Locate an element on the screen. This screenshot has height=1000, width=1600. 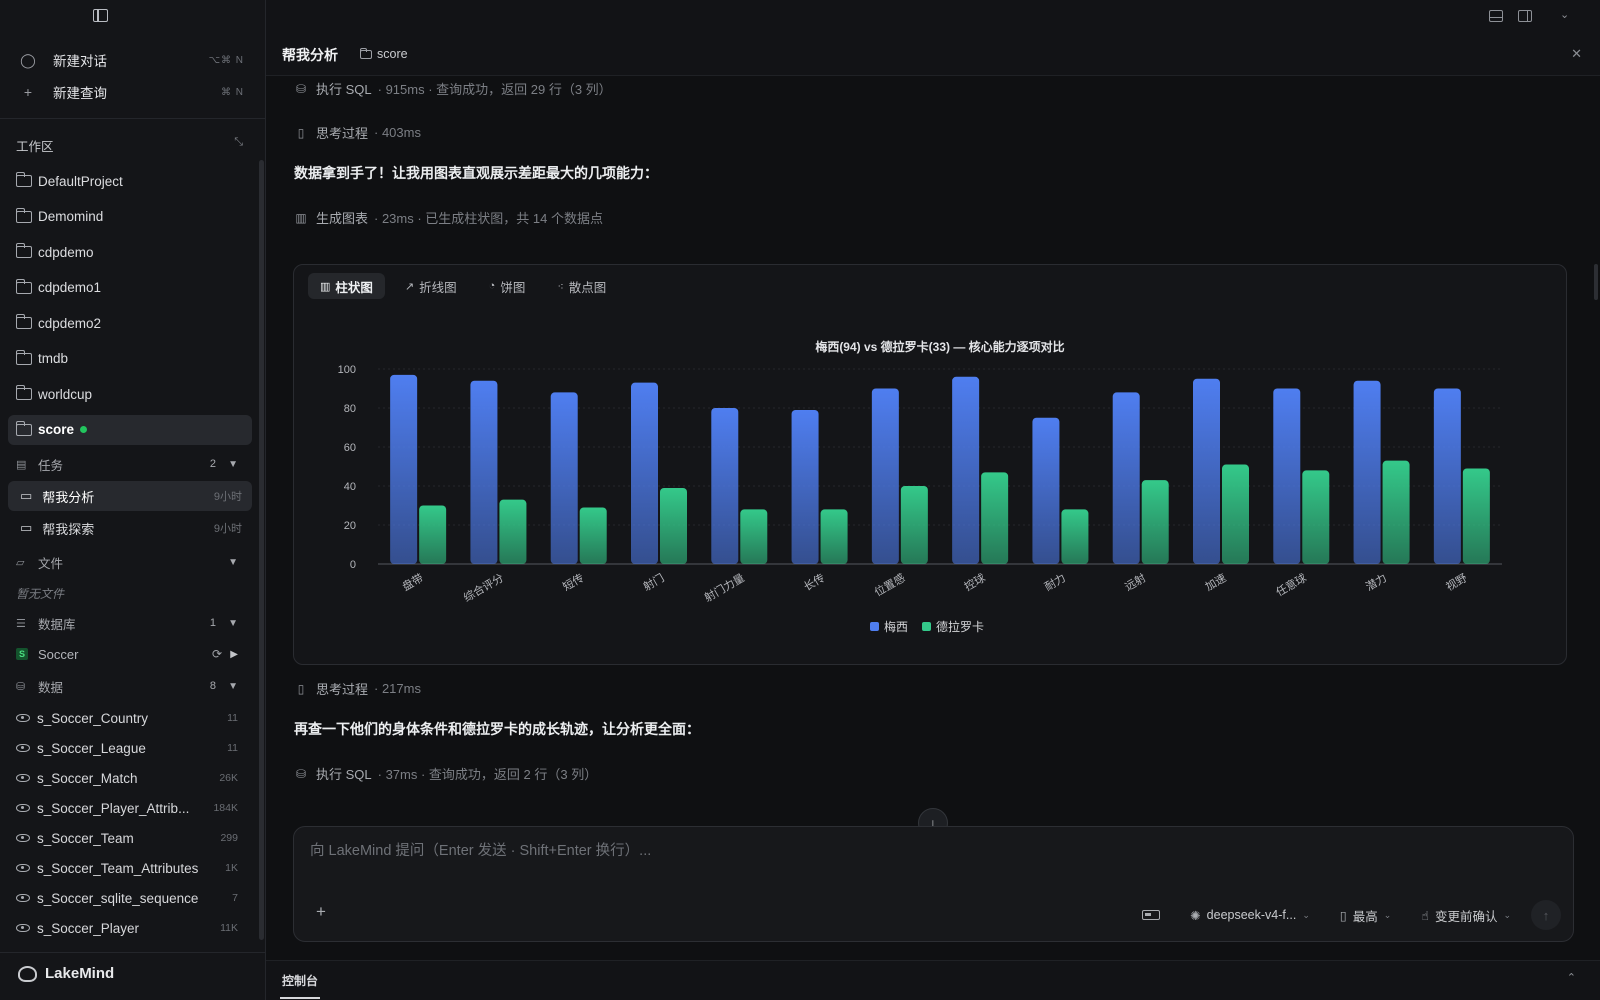
expand-arrow-icon: ▶ is located at coordinates (234, 654).